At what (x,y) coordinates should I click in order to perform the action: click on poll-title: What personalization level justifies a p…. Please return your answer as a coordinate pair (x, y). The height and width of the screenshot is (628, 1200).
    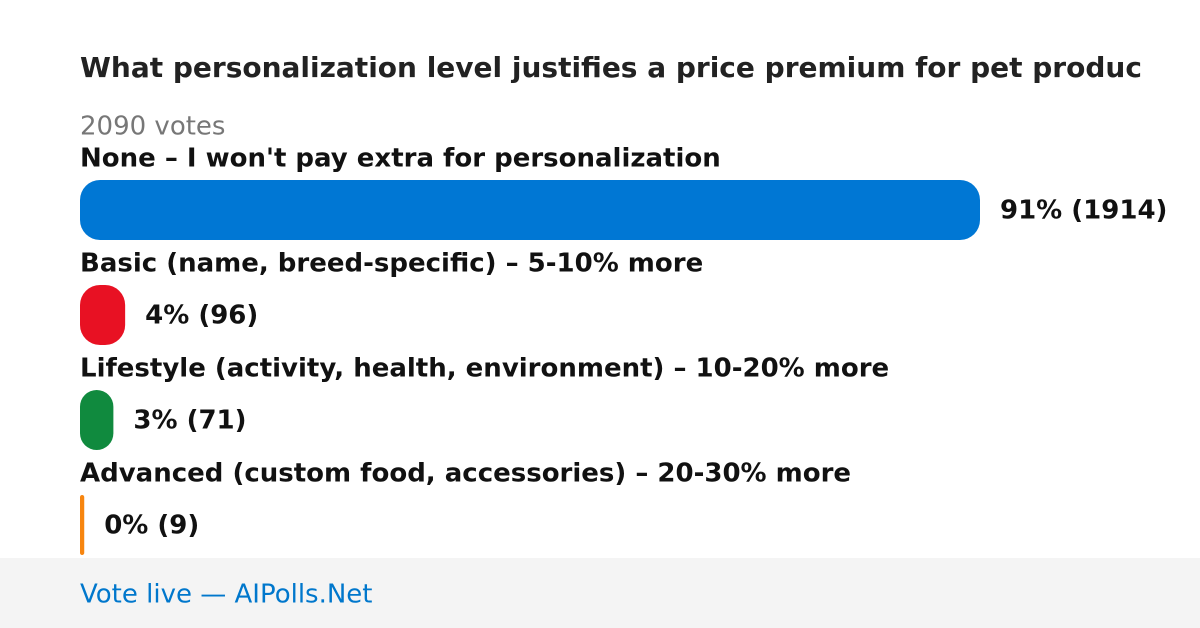
    Looking at the image, I should click on (611, 67).